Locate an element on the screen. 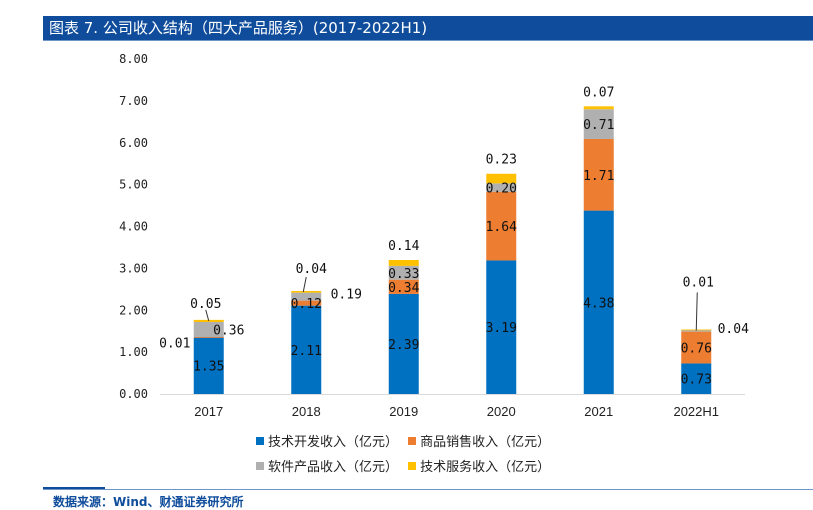  chart-title-bar: 图表 7. 公司收入结构（四大产品服务）(2017-2022H1) is located at coordinates (428, 28).